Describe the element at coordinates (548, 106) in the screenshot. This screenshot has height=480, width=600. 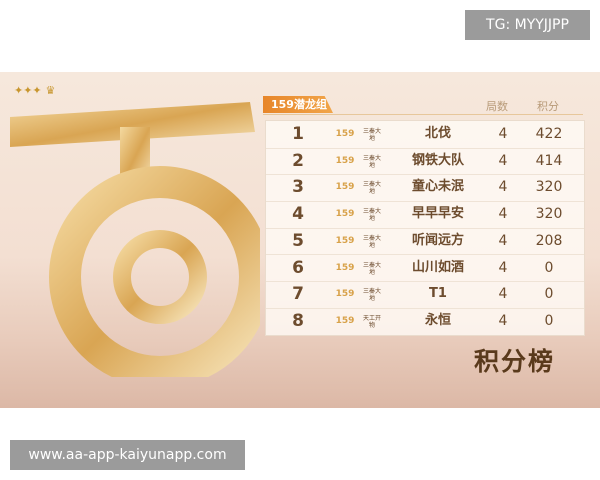
I see `header-score: 积分` at that location.